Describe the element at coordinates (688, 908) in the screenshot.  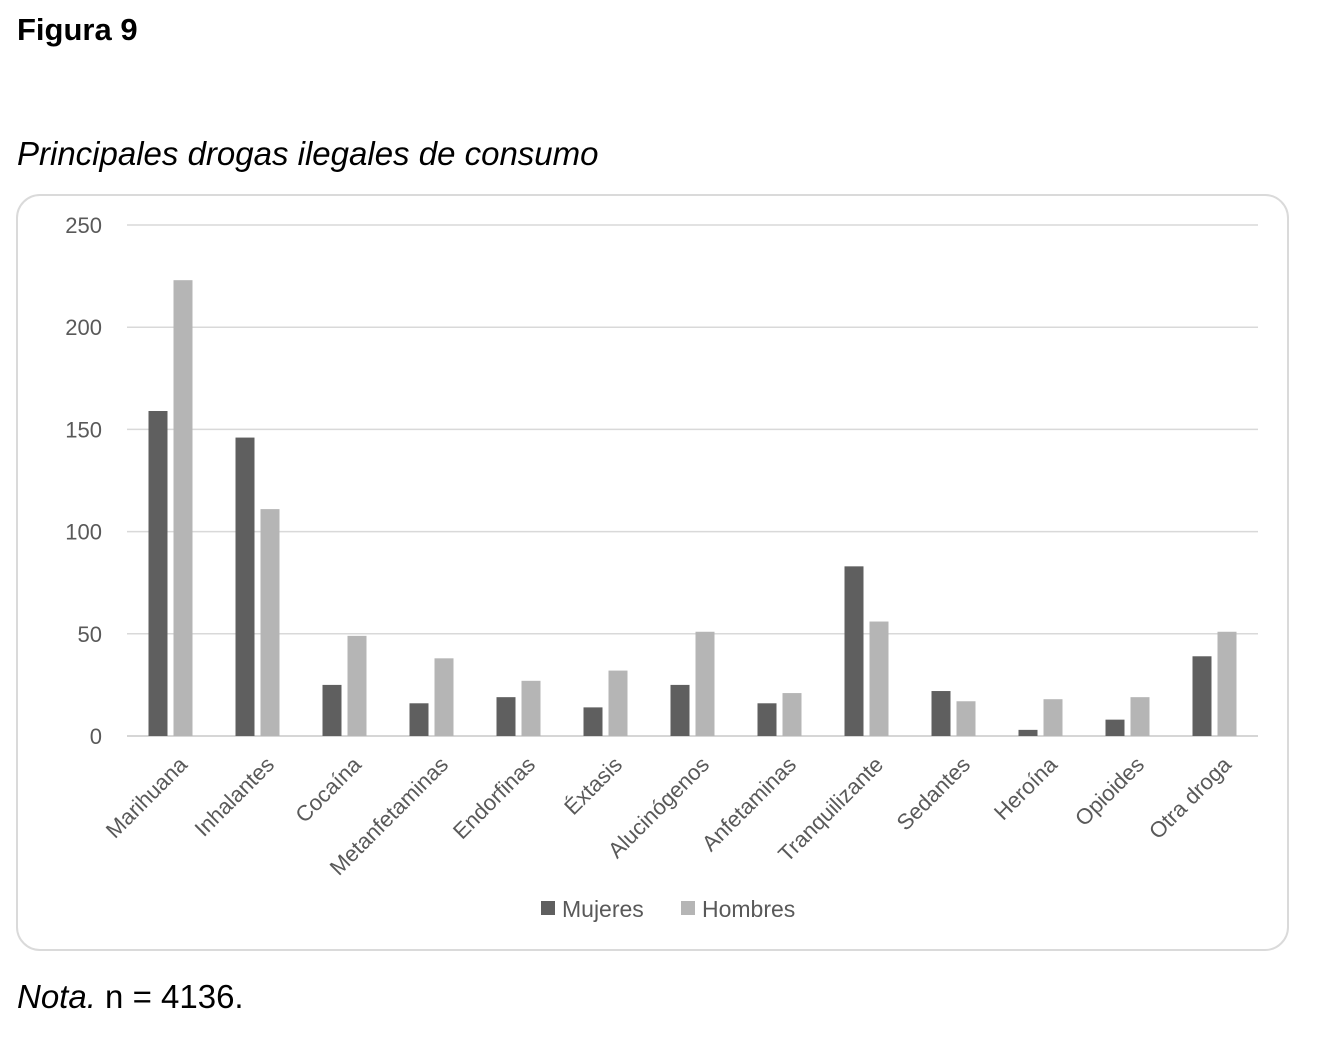
I see `legend-swatch-hombres` at that location.